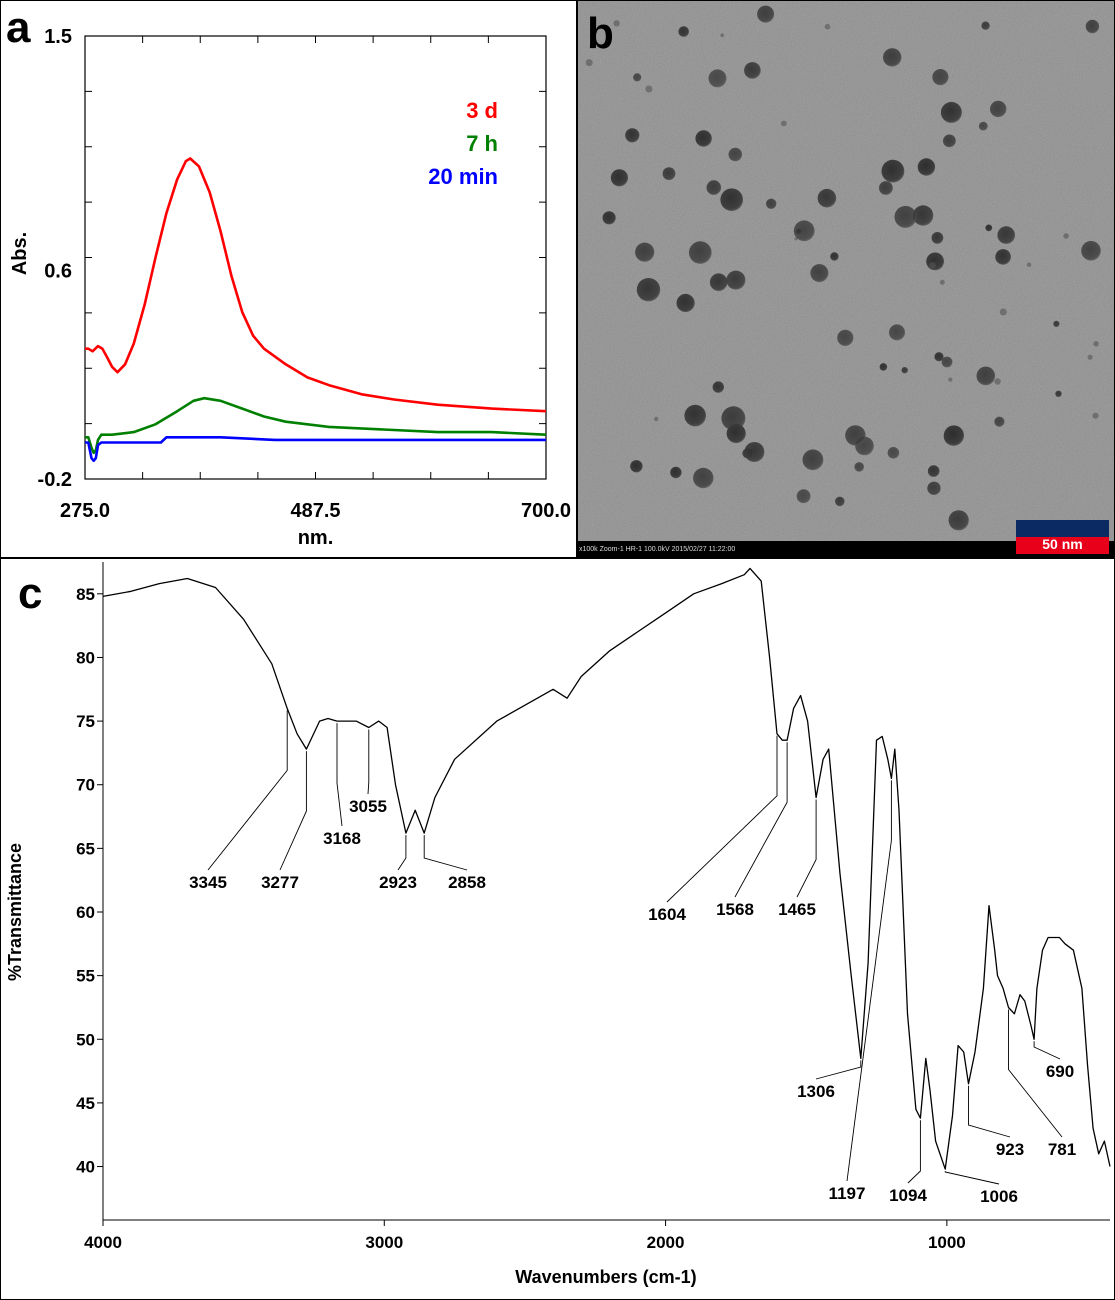  What do you see at coordinates (908, 1195) in the screenshot?
I see `ftir-peak-label: 1094` at bounding box center [908, 1195].